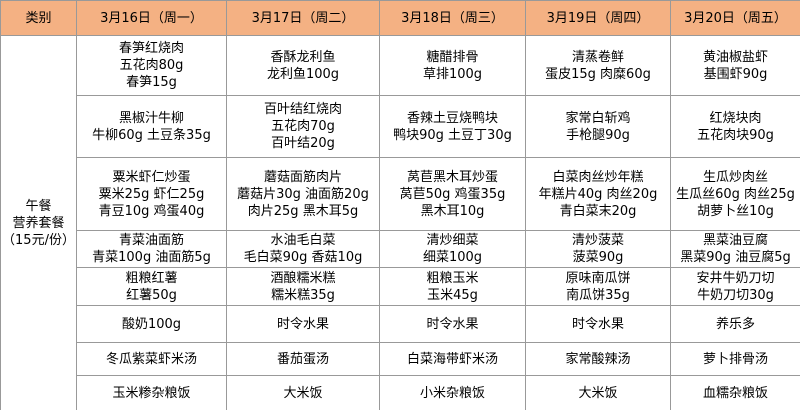  Describe the element at coordinates (151, 295) in the screenshot. I see `cell-line: 红薯50g` at that location.